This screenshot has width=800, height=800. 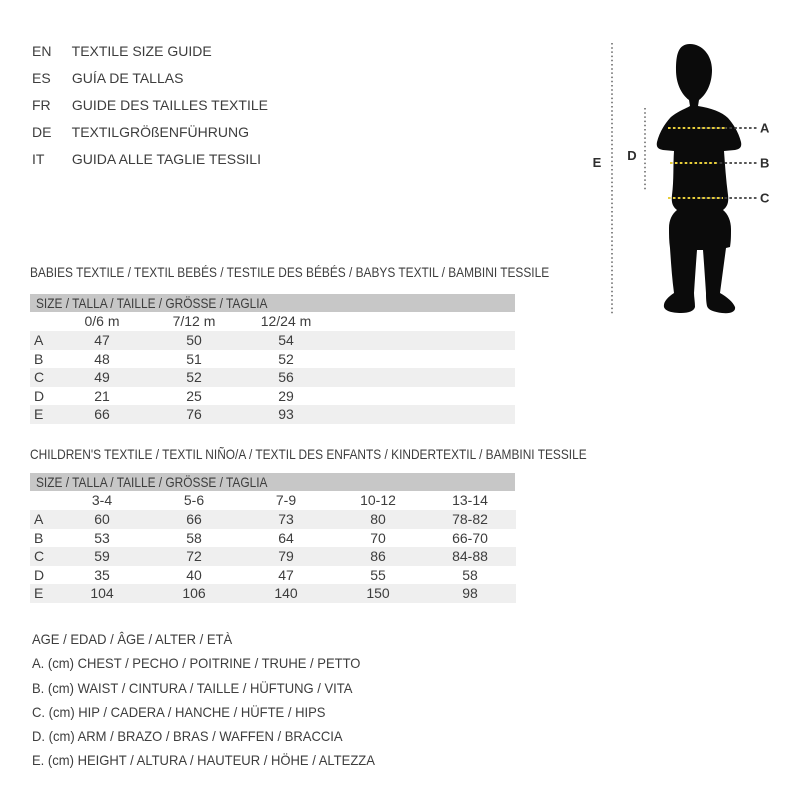 I want to click on children-table-row: E 104 106 140 150 98, so click(x=273, y=593).